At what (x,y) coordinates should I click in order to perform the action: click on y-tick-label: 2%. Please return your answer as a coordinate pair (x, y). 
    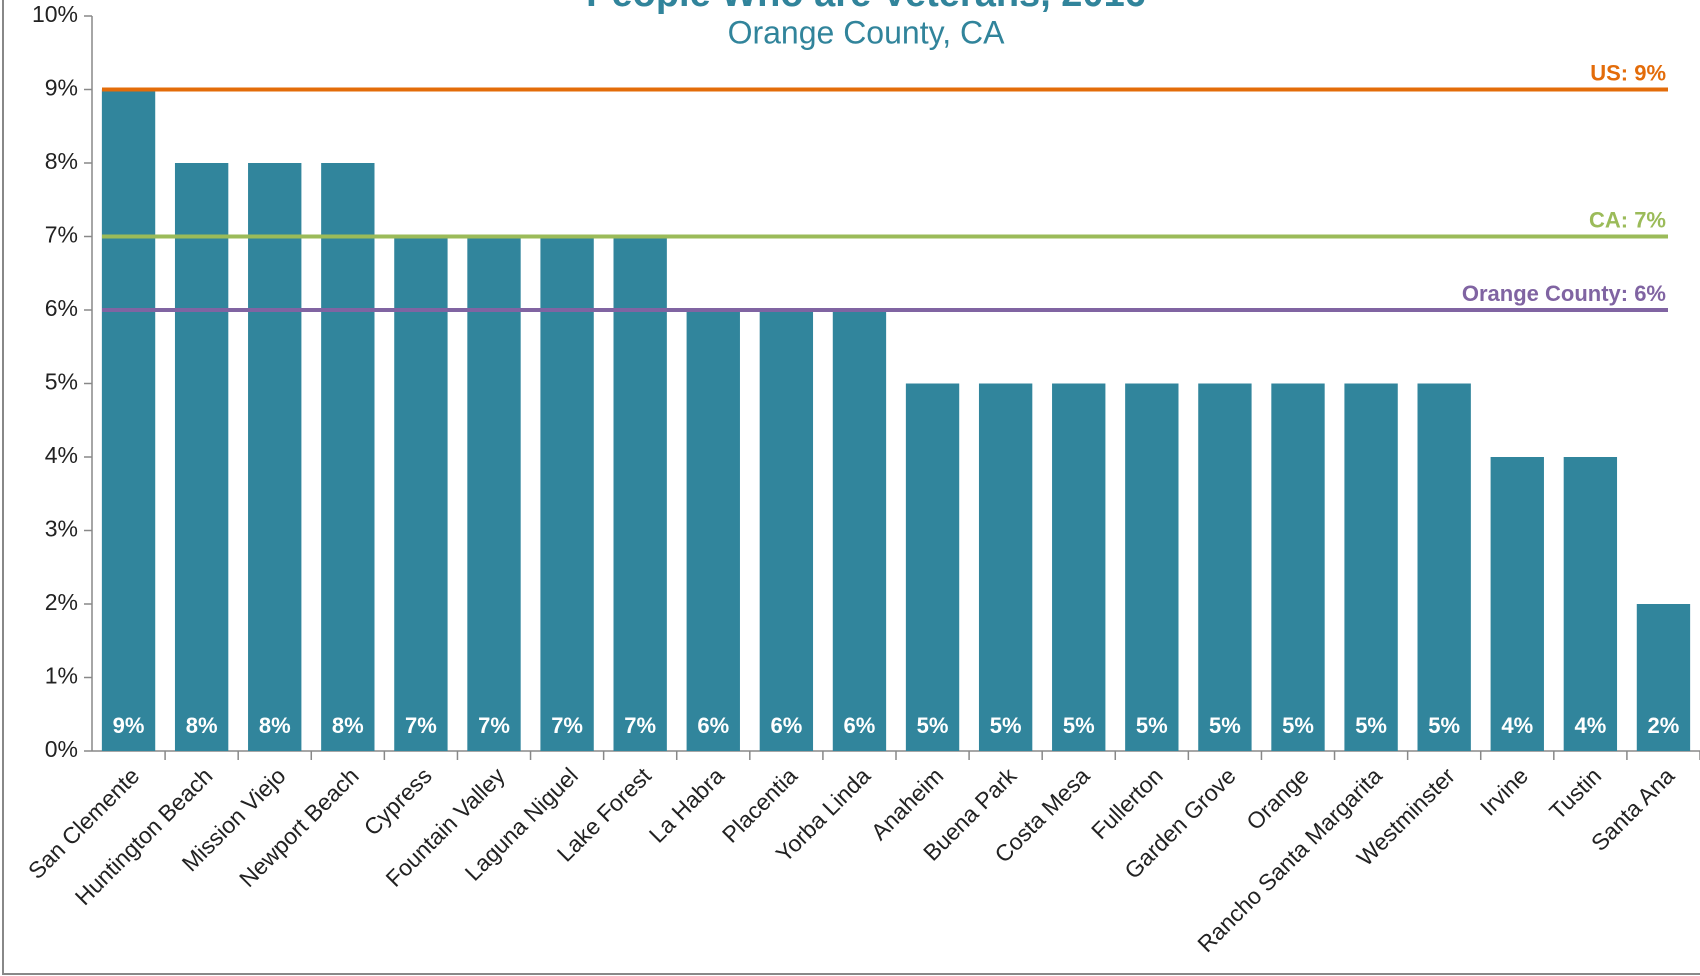
    Looking at the image, I should click on (61, 602).